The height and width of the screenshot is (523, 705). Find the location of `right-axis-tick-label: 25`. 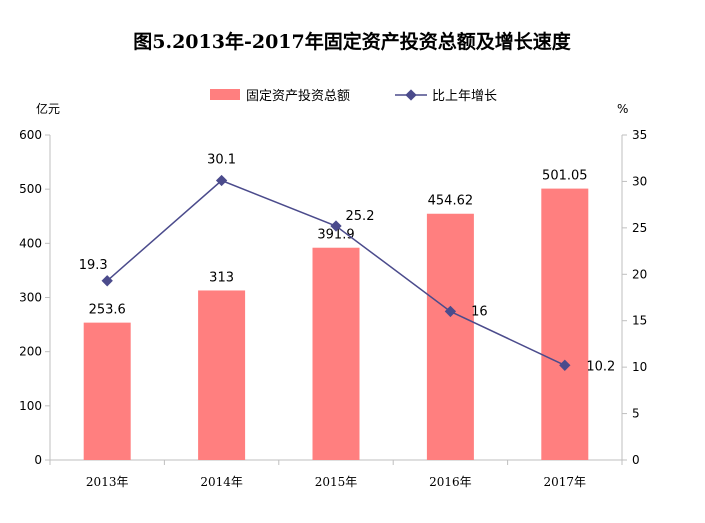

right-axis-tick-label: 25 is located at coordinates (639, 228).